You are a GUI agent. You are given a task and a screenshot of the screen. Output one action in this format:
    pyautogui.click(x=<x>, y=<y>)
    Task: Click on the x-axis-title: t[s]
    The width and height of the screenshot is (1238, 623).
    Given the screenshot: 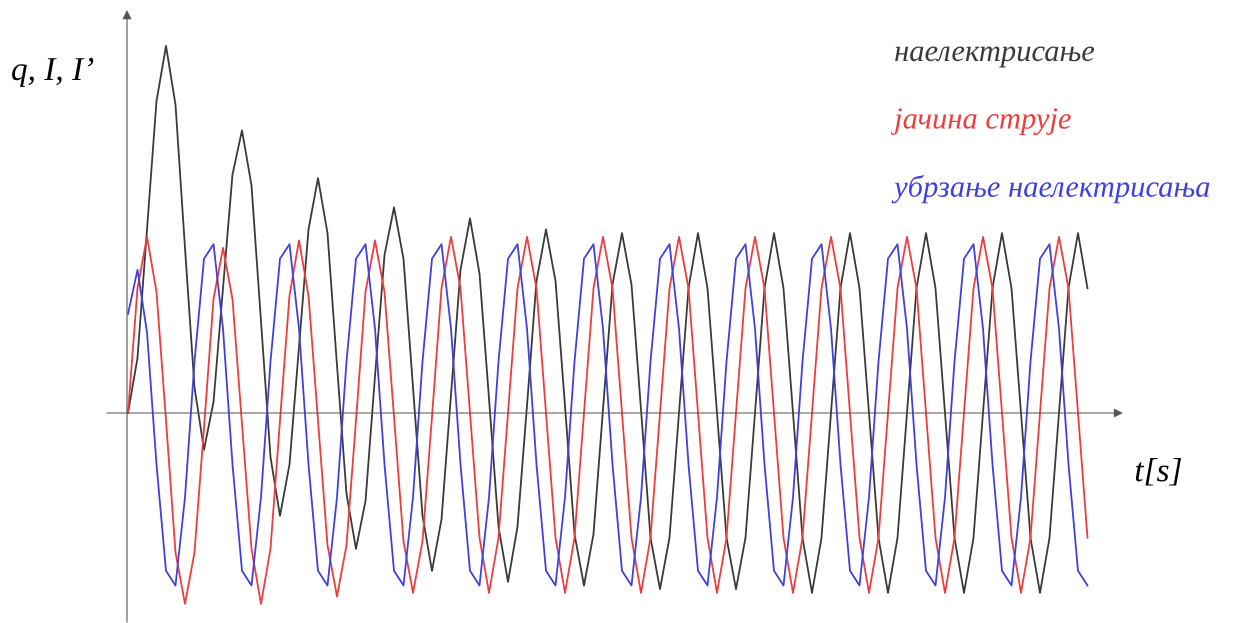 What is the action you would take?
    pyautogui.click(x=1158, y=472)
    